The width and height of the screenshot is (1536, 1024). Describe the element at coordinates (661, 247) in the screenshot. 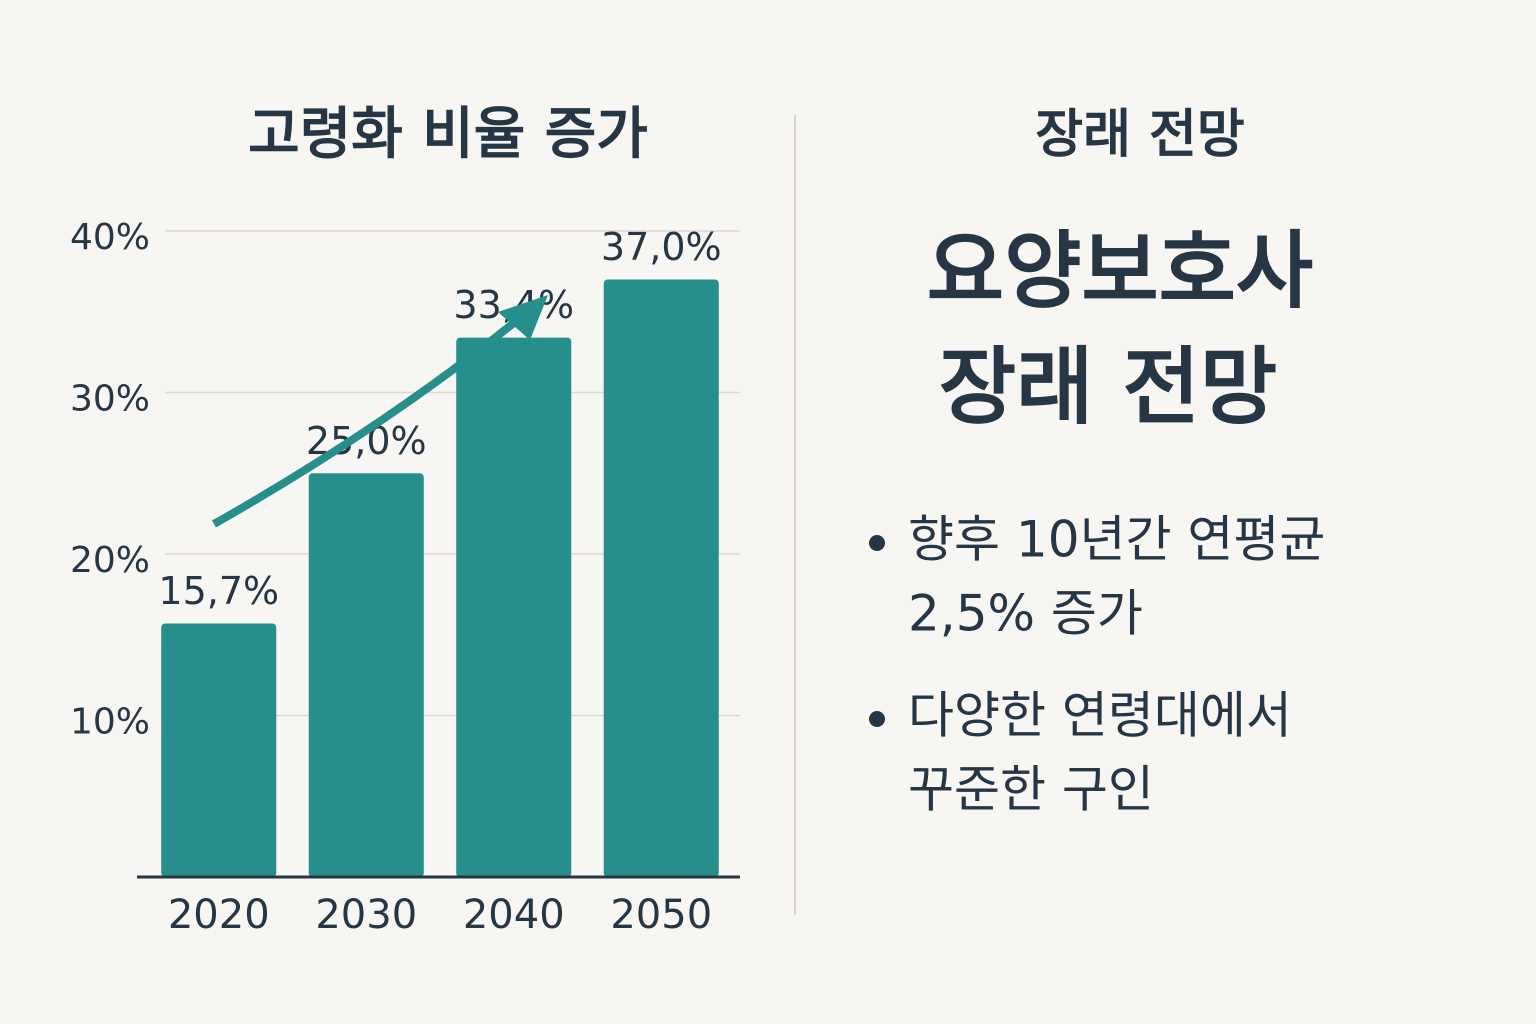

I see `value-label: 37,0%` at that location.